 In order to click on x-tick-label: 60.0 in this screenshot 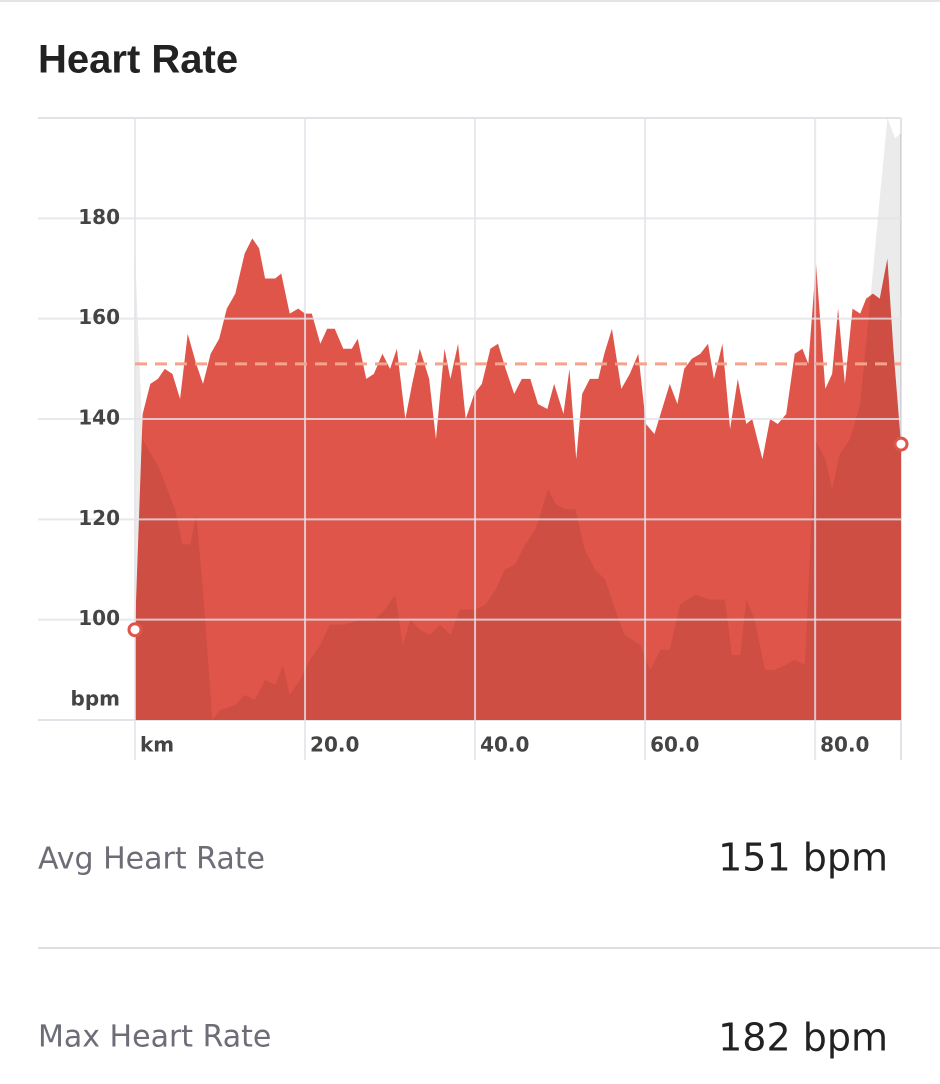, I will do `click(674, 745)`.